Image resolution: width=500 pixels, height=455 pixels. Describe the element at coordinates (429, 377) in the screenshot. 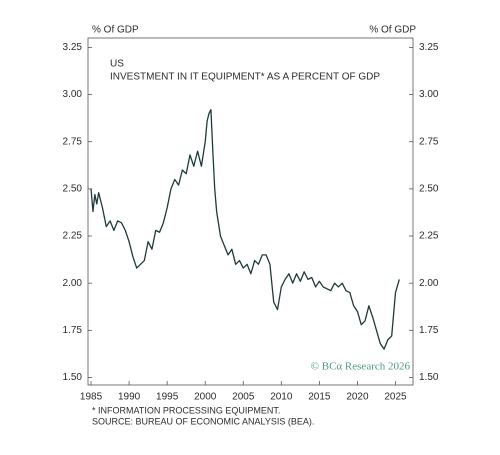

I see `y2-tick-label: 1.50` at that location.